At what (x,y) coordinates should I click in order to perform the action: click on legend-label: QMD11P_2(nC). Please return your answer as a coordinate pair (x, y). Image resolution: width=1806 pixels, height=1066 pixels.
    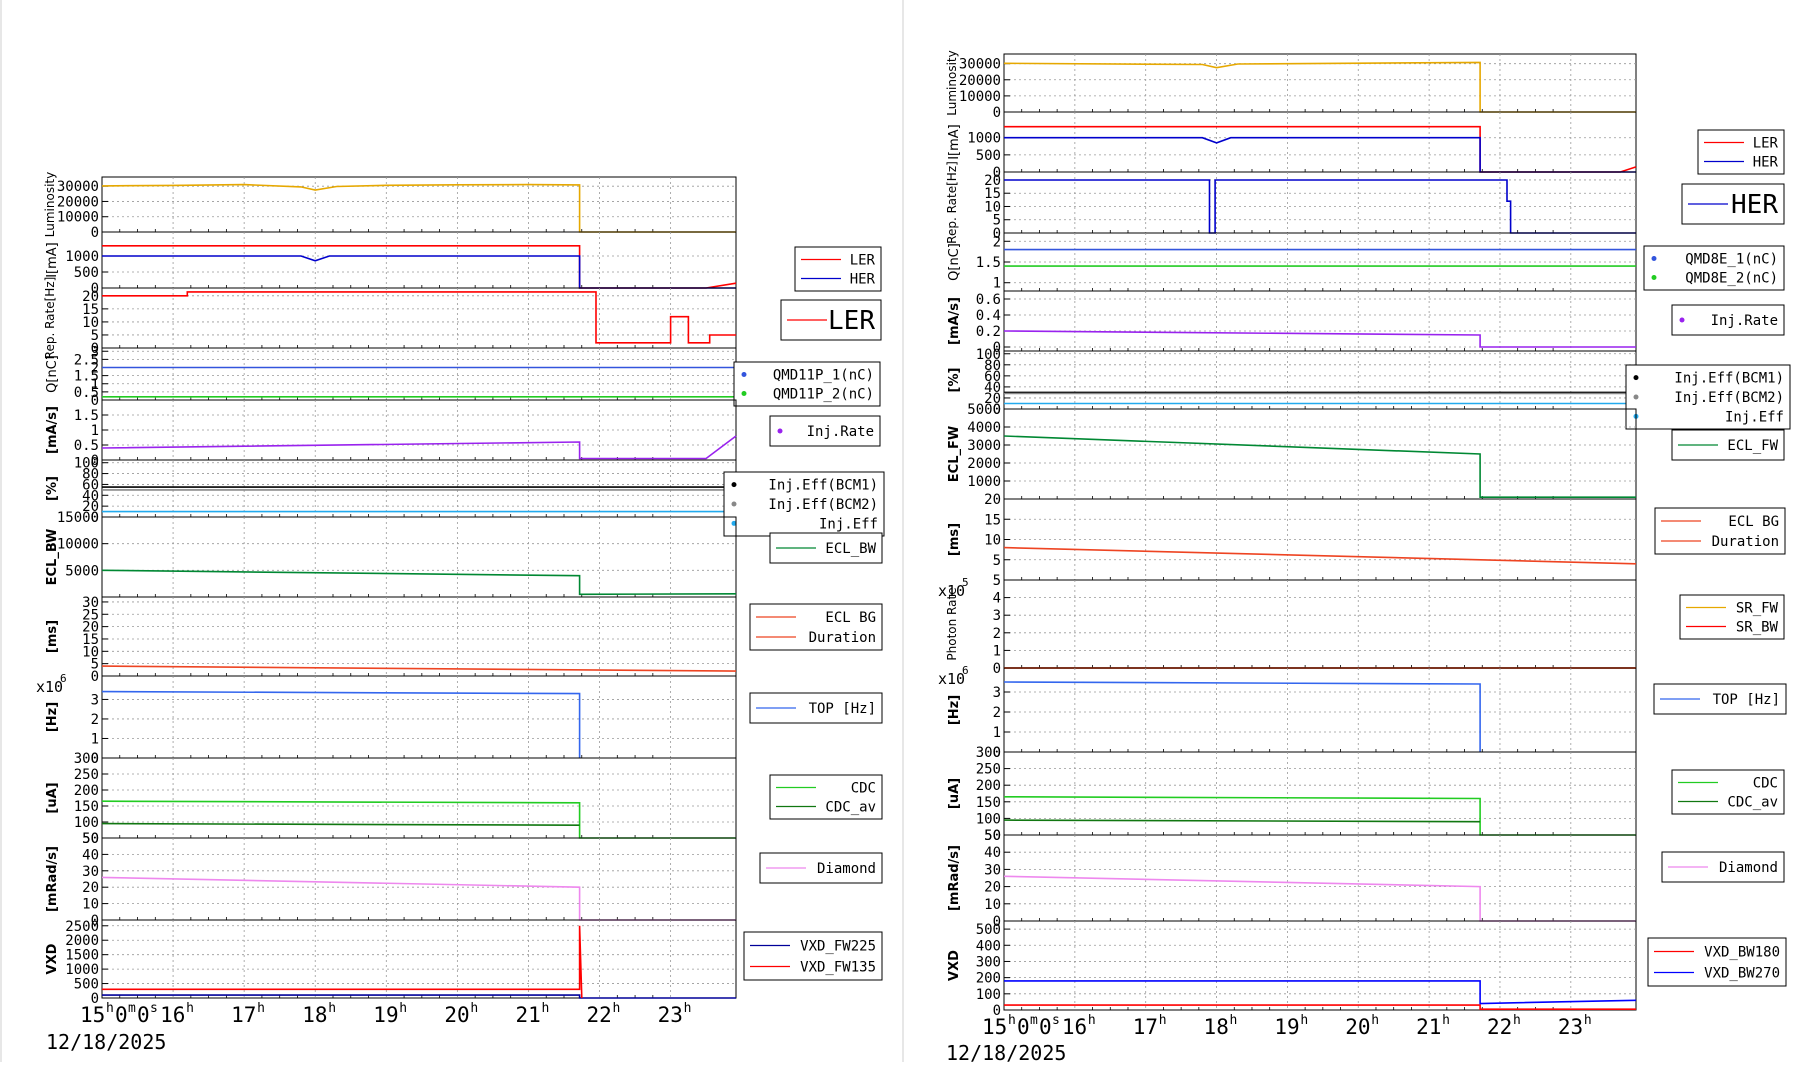
    Looking at the image, I should click on (823, 395).